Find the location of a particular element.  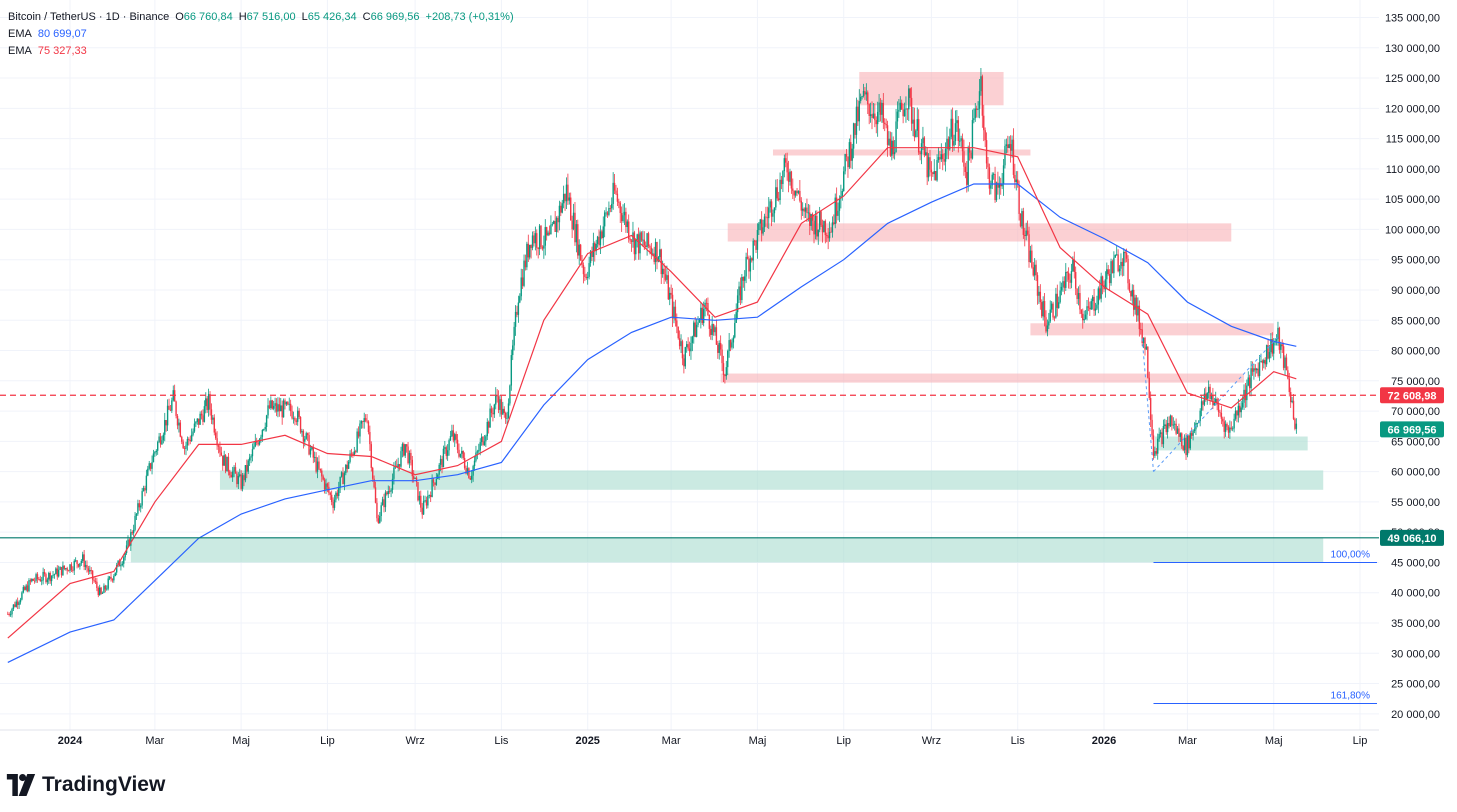

legend-ema-fast: EMA 75 327,33 is located at coordinates (261, 51).